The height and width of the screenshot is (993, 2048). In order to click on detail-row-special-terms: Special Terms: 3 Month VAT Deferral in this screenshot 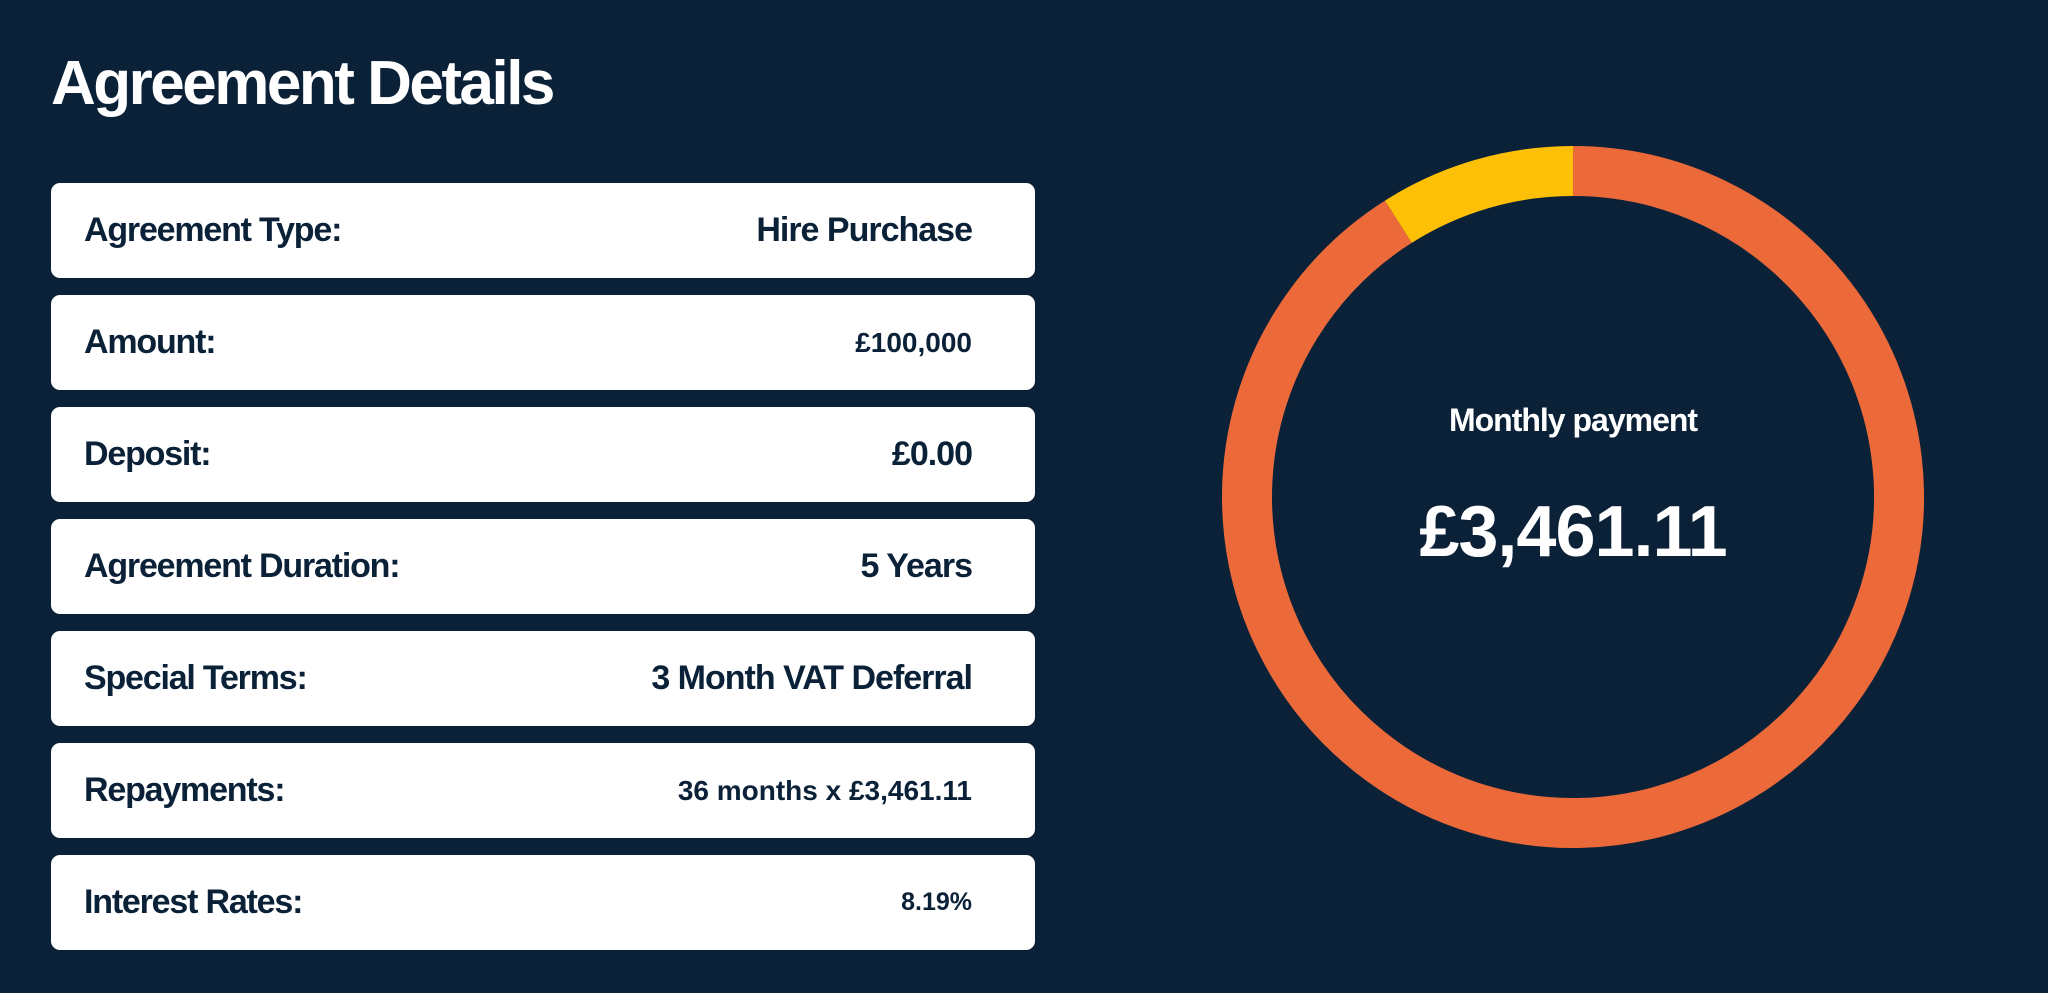, I will do `click(543, 678)`.